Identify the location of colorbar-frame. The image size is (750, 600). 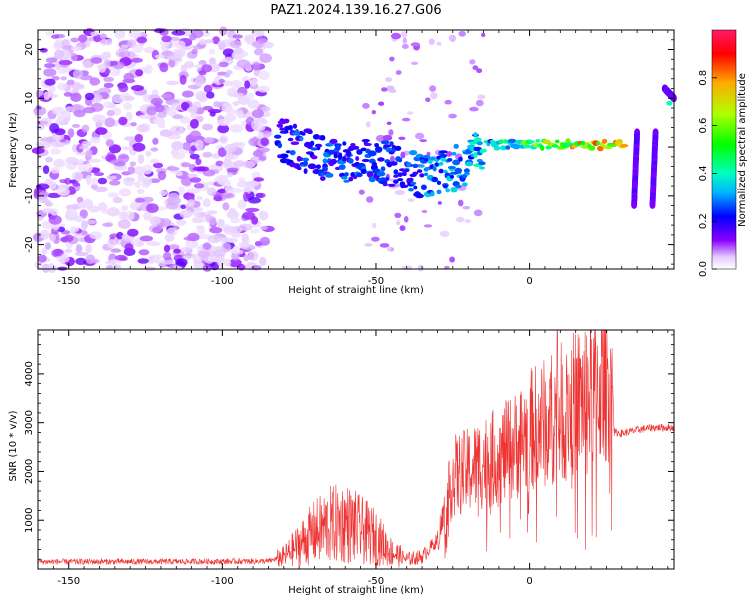
(724, 149).